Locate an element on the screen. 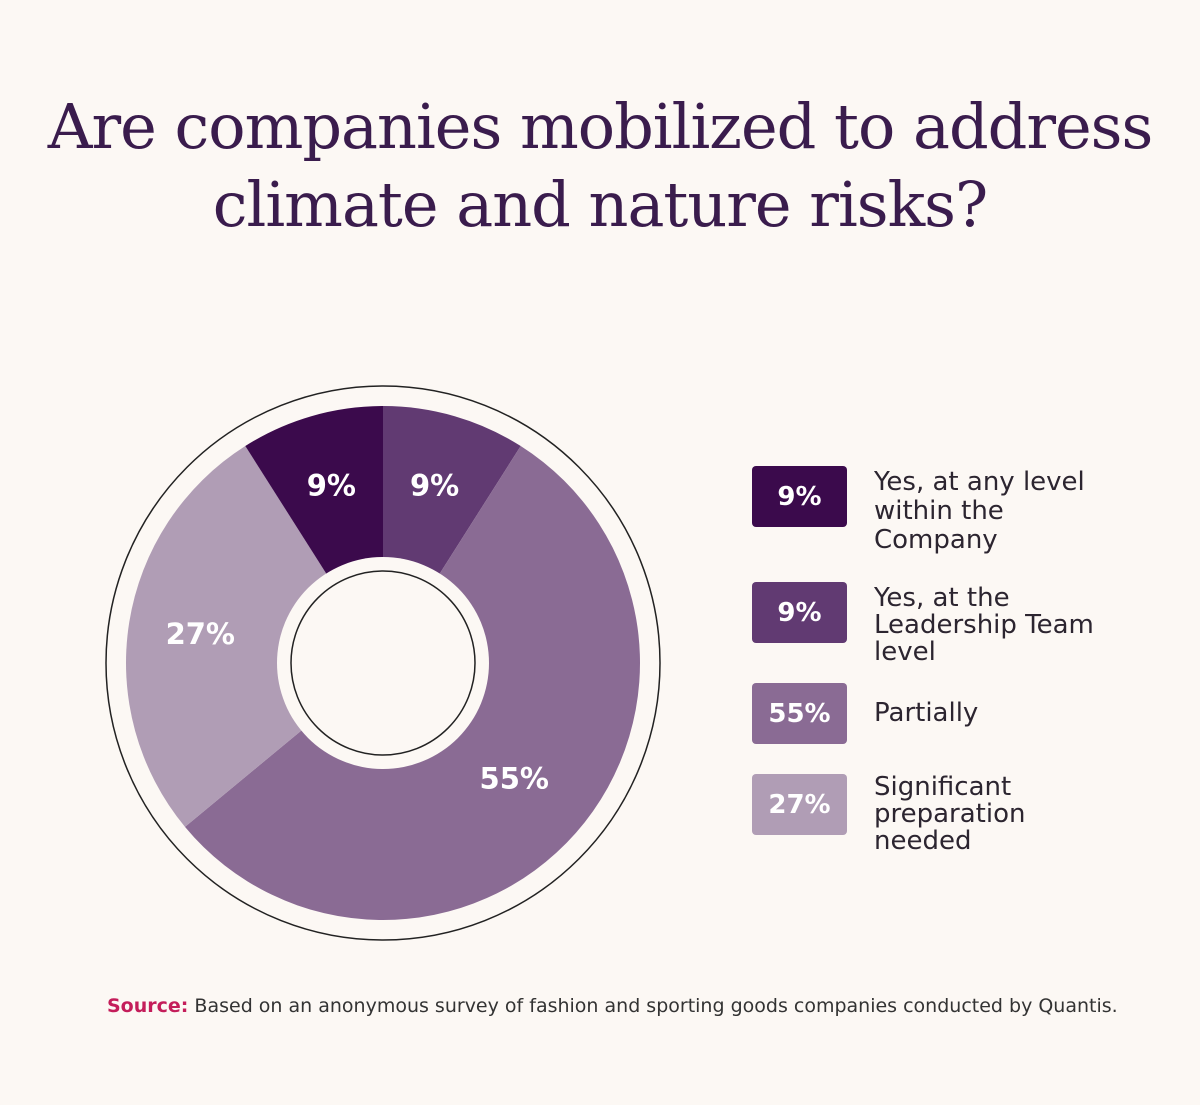  legend-item: 55% Partially is located at coordinates (865, 713).